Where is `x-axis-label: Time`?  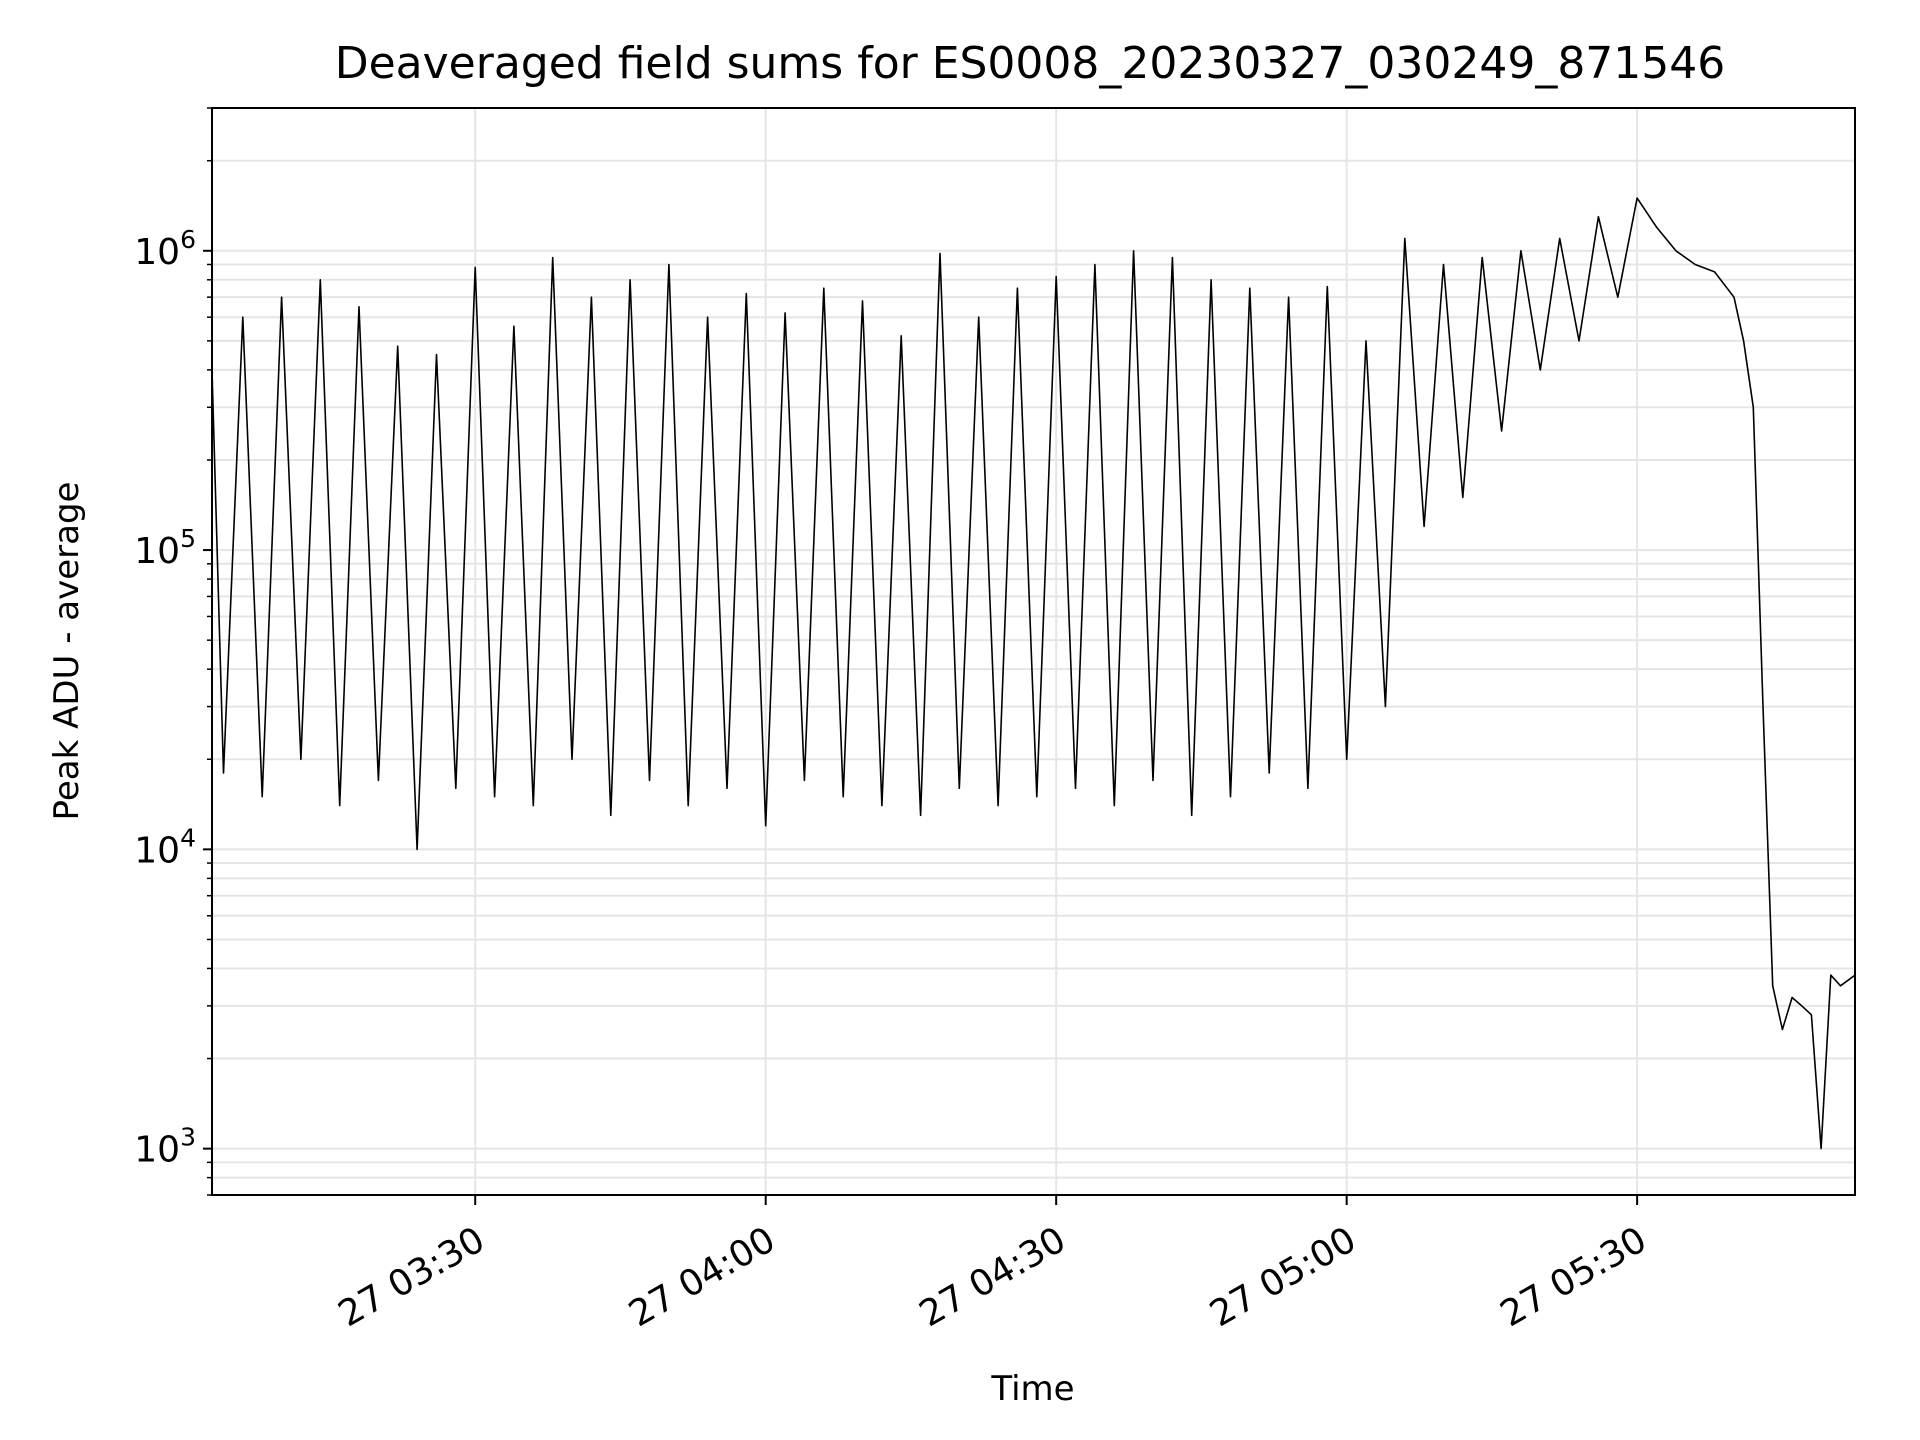
x-axis-label: Time is located at coordinates (1032, 1389).